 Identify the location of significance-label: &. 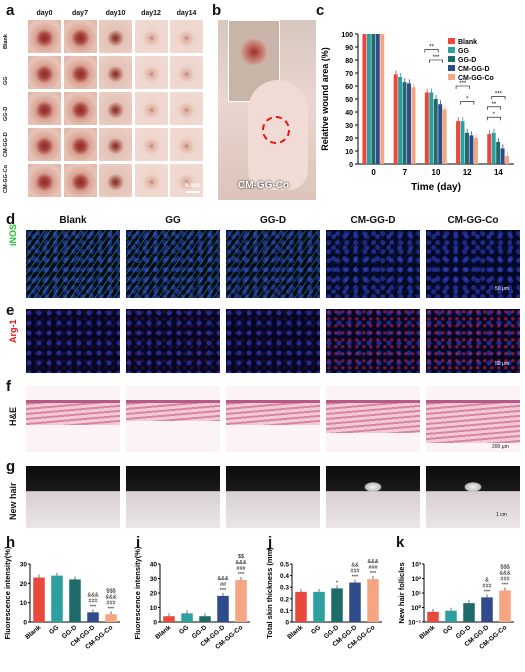
(487, 580).